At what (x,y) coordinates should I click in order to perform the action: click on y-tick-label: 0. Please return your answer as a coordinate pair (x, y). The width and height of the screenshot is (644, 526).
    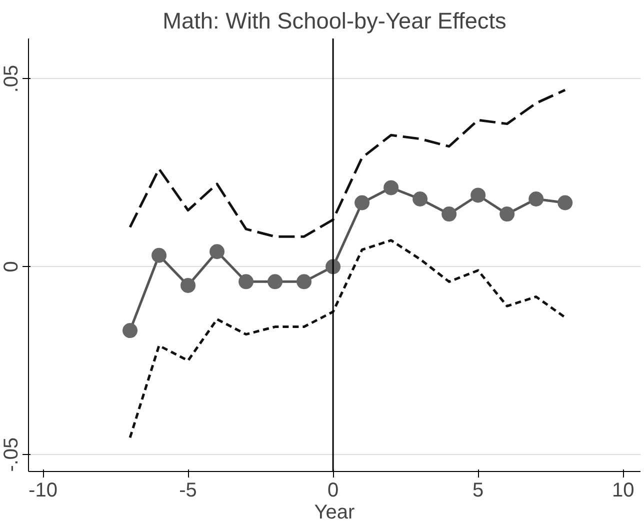
    Looking at the image, I should click on (11, 266).